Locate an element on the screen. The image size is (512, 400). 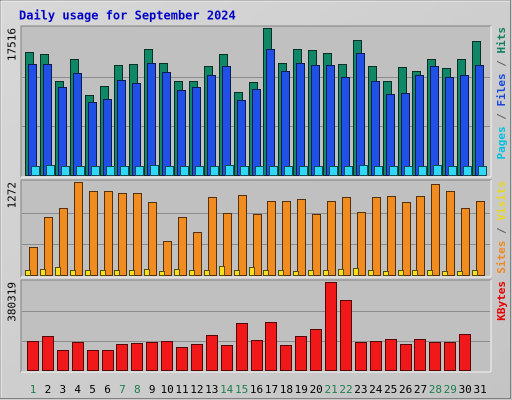
x-tick-label: 26 is located at coordinates (405, 389).